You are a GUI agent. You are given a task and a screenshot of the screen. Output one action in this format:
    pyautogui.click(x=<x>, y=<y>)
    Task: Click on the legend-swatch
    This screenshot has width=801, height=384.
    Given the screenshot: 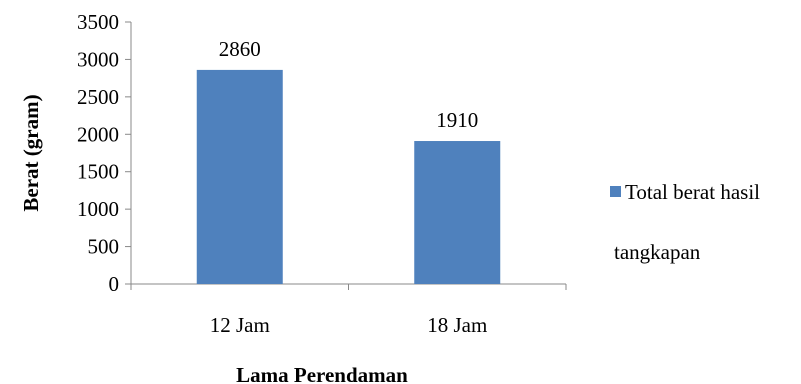 What is the action you would take?
    pyautogui.click(x=615, y=191)
    